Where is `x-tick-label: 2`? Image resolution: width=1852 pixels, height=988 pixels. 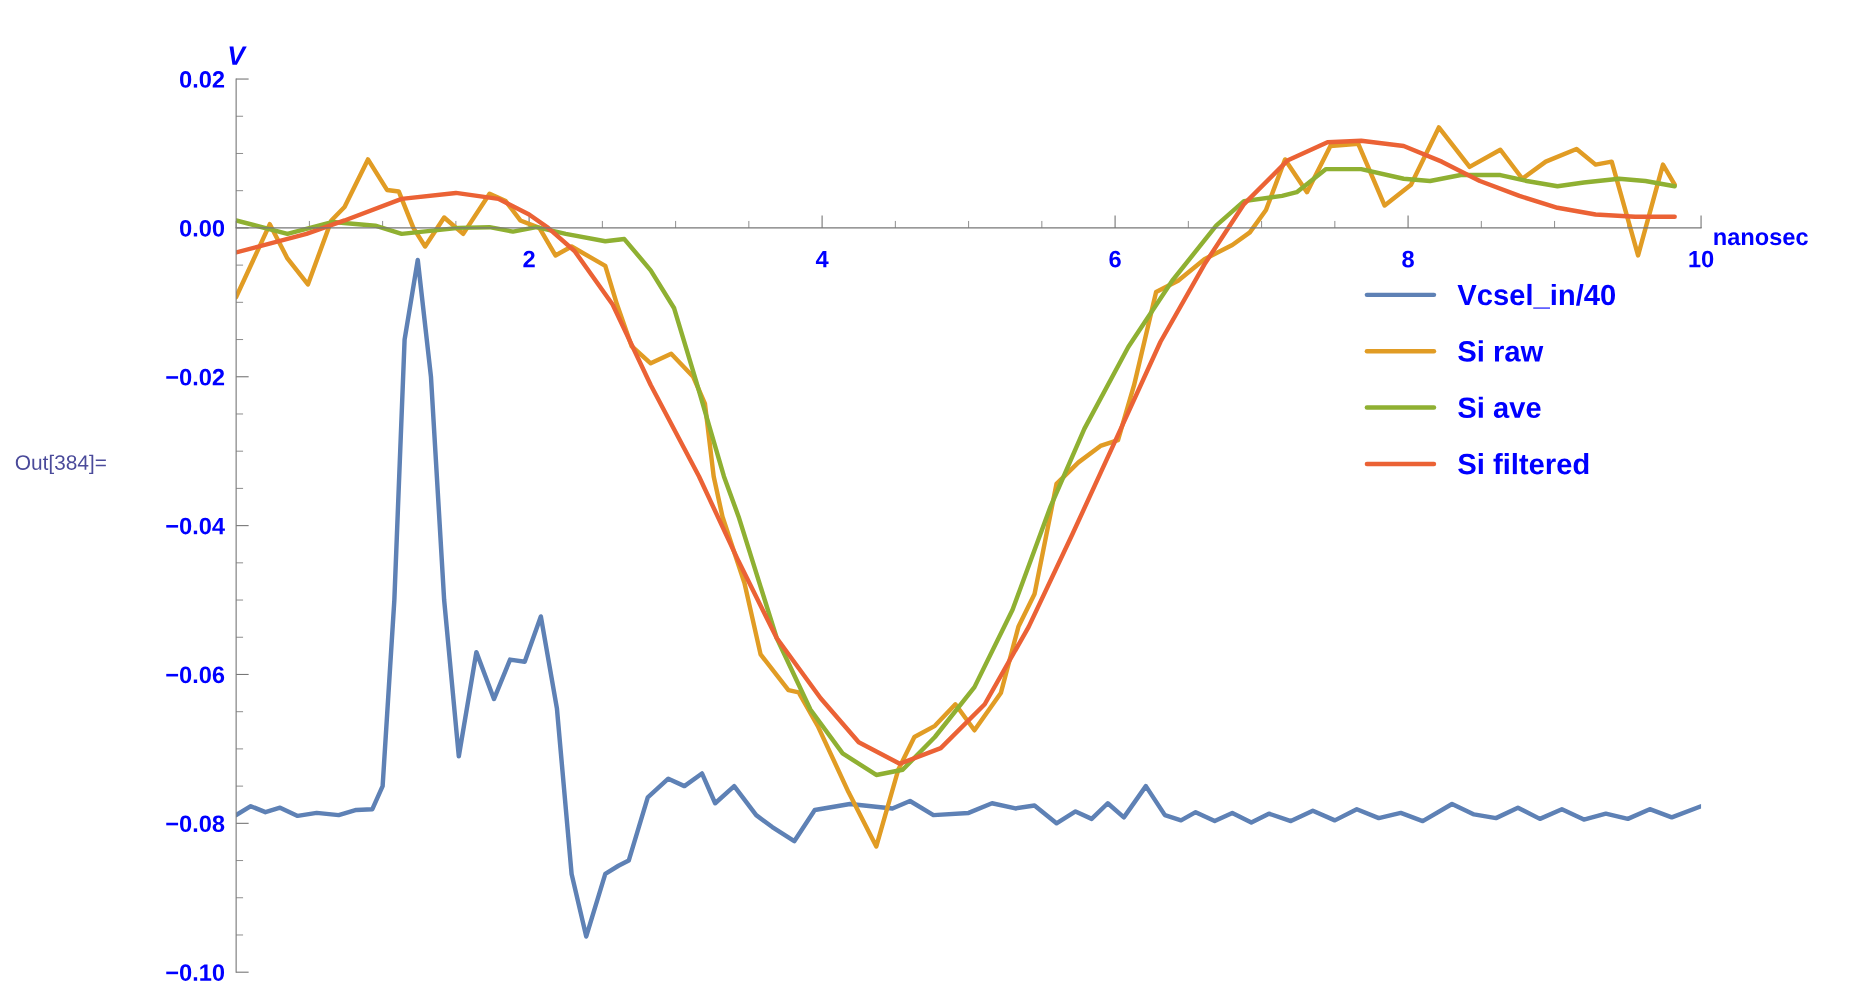 x-tick-label: 2 is located at coordinates (529, 259).